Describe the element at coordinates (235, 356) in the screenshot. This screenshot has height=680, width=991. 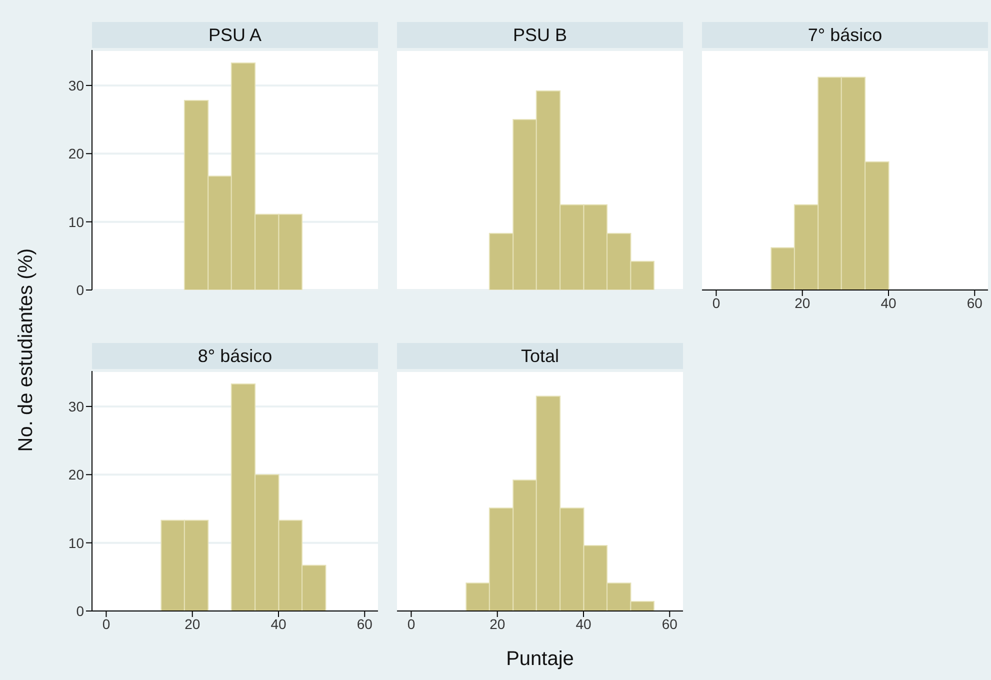
I see `chart-title: 8° básico` at that location.